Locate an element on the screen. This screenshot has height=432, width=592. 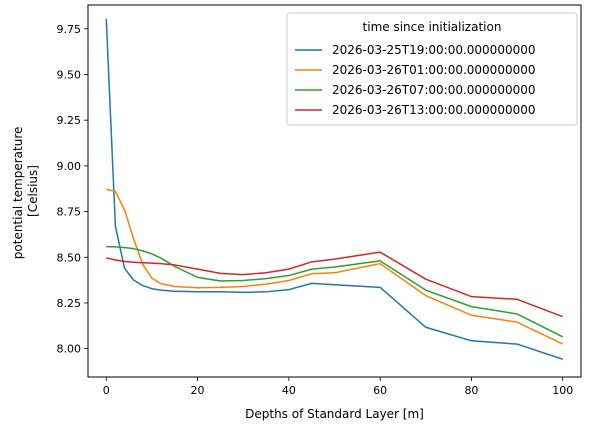
y-axis-label: potential temperature [Celsius] is located at coordinates (25, 191).